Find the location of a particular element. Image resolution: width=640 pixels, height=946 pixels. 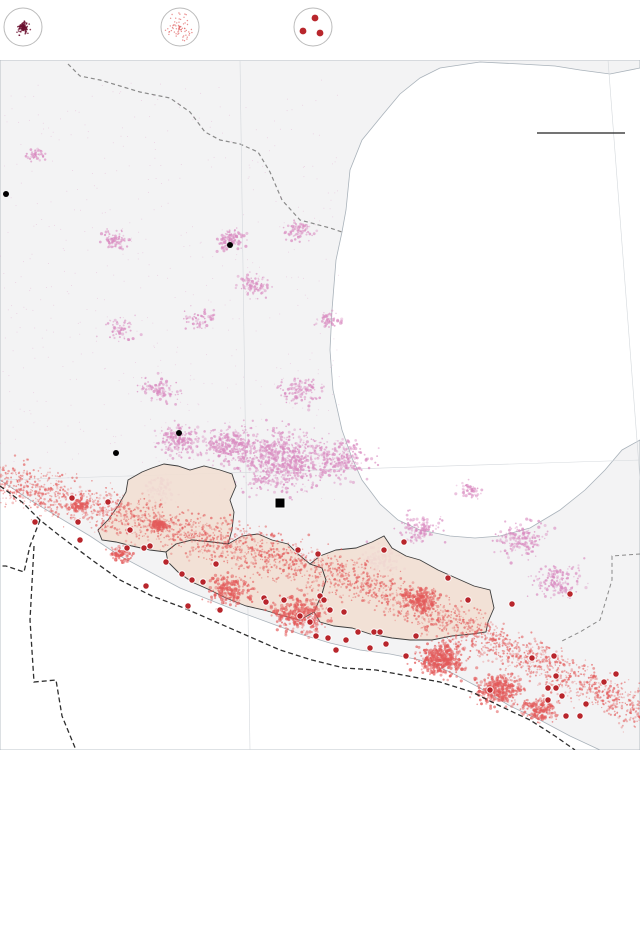

cities is located at coordinates (144, 350).